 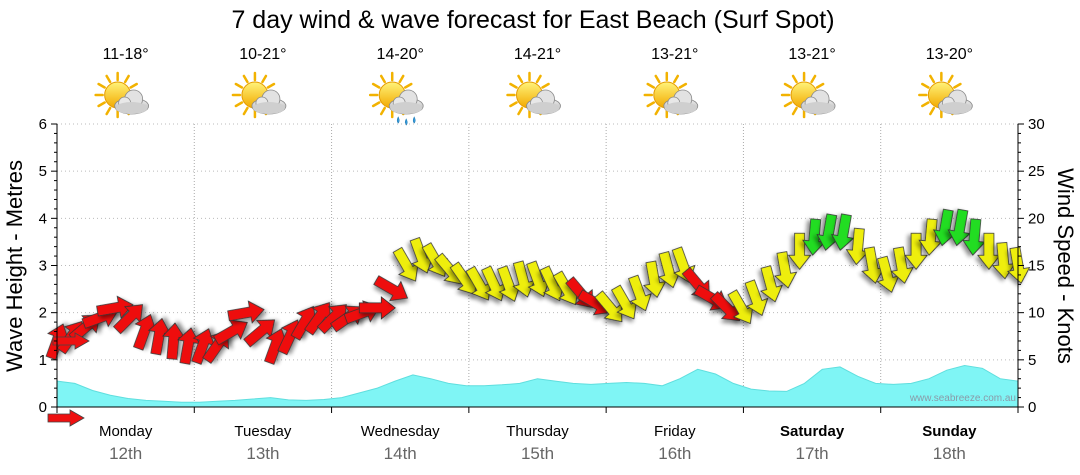 I want to click on day-date: 13th, so click(x=262, y=453).